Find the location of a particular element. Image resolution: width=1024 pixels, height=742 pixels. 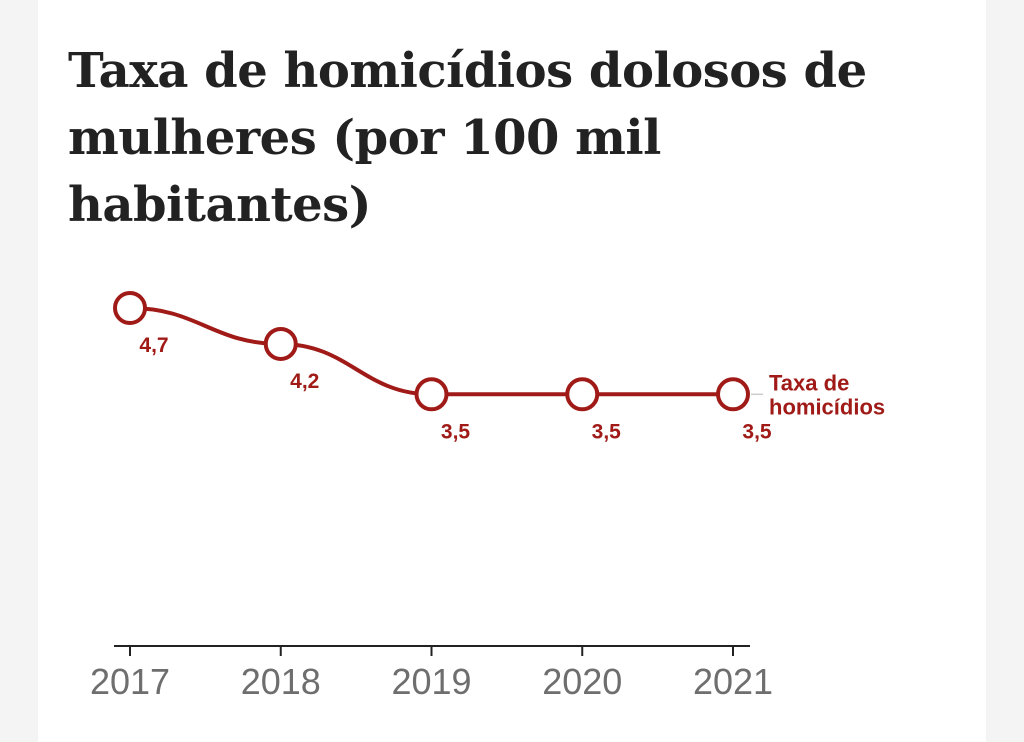

data-label: 4,7 is located at coordinates (153, 345).